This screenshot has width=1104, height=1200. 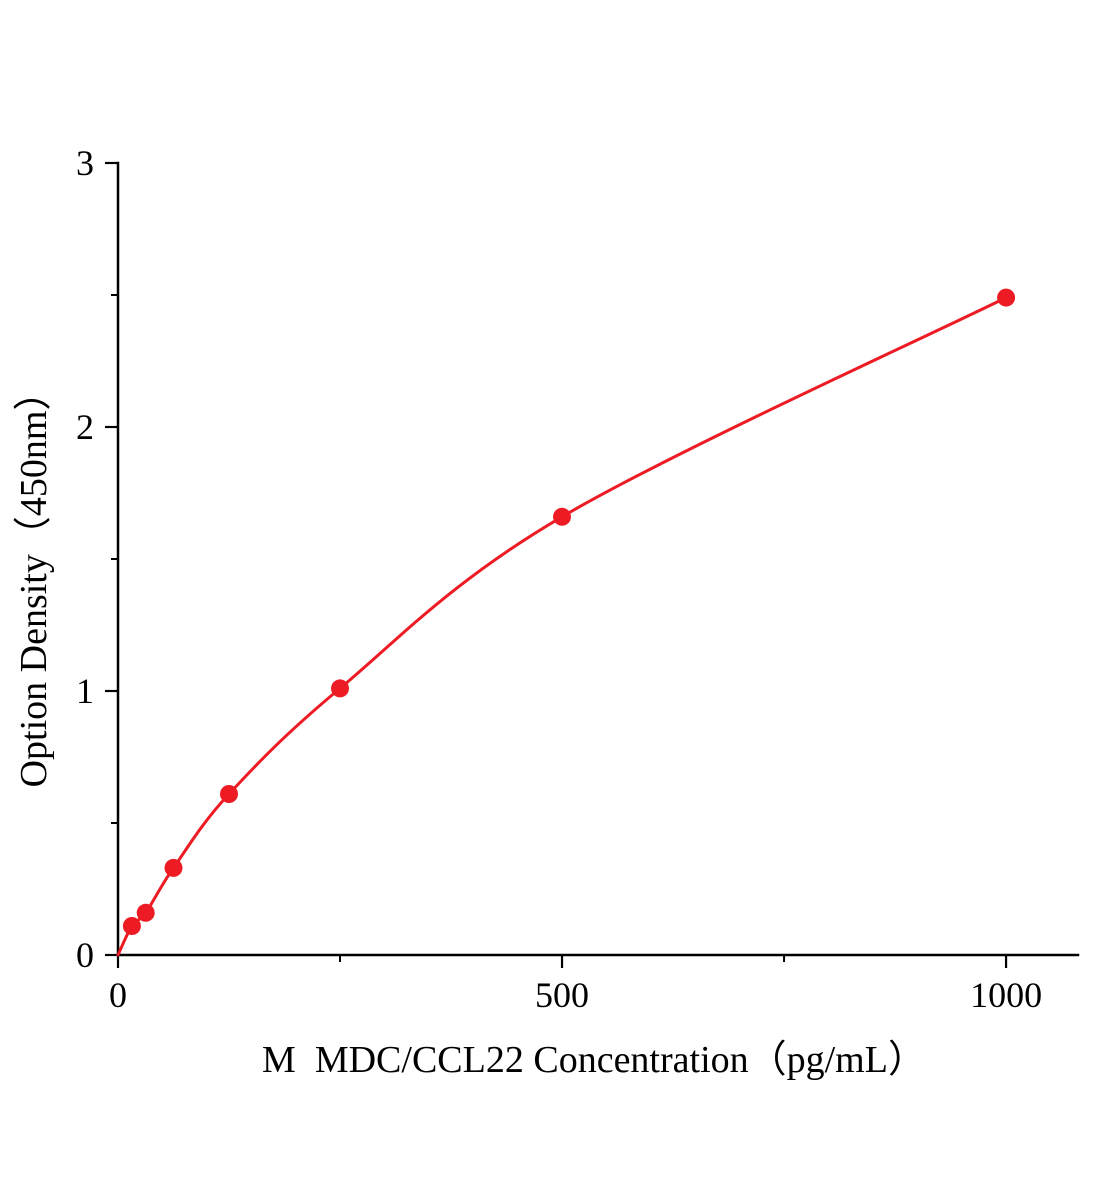 What do you see at coordinates (562, 995) in the screenshot?
I see `x-tick-label: 500` at bounding box center [562, 995].